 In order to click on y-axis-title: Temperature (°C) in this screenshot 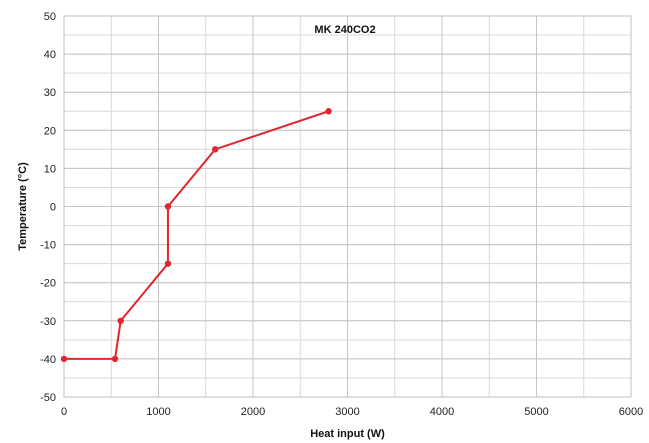, I will do `click(23, 206)`.